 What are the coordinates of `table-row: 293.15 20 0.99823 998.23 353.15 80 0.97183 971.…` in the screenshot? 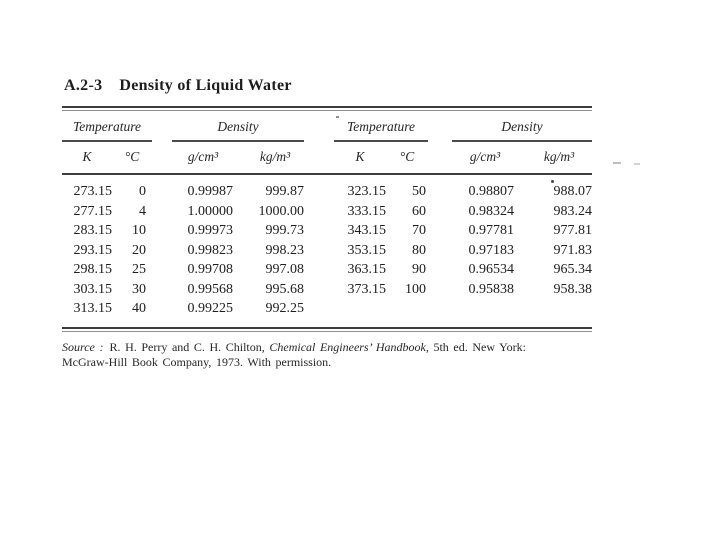 It's located at (327, 251).